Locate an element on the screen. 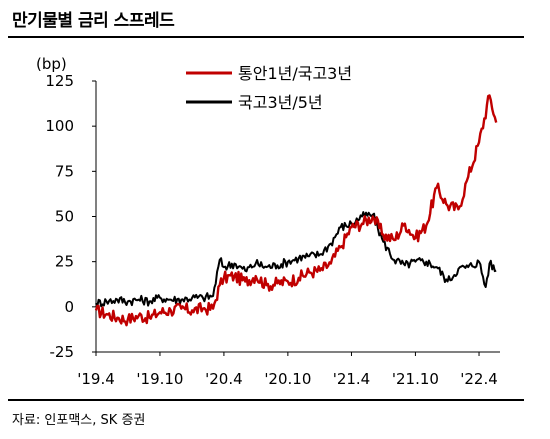  x-tick-label: '19.10 is located at coordinates (159, 379).